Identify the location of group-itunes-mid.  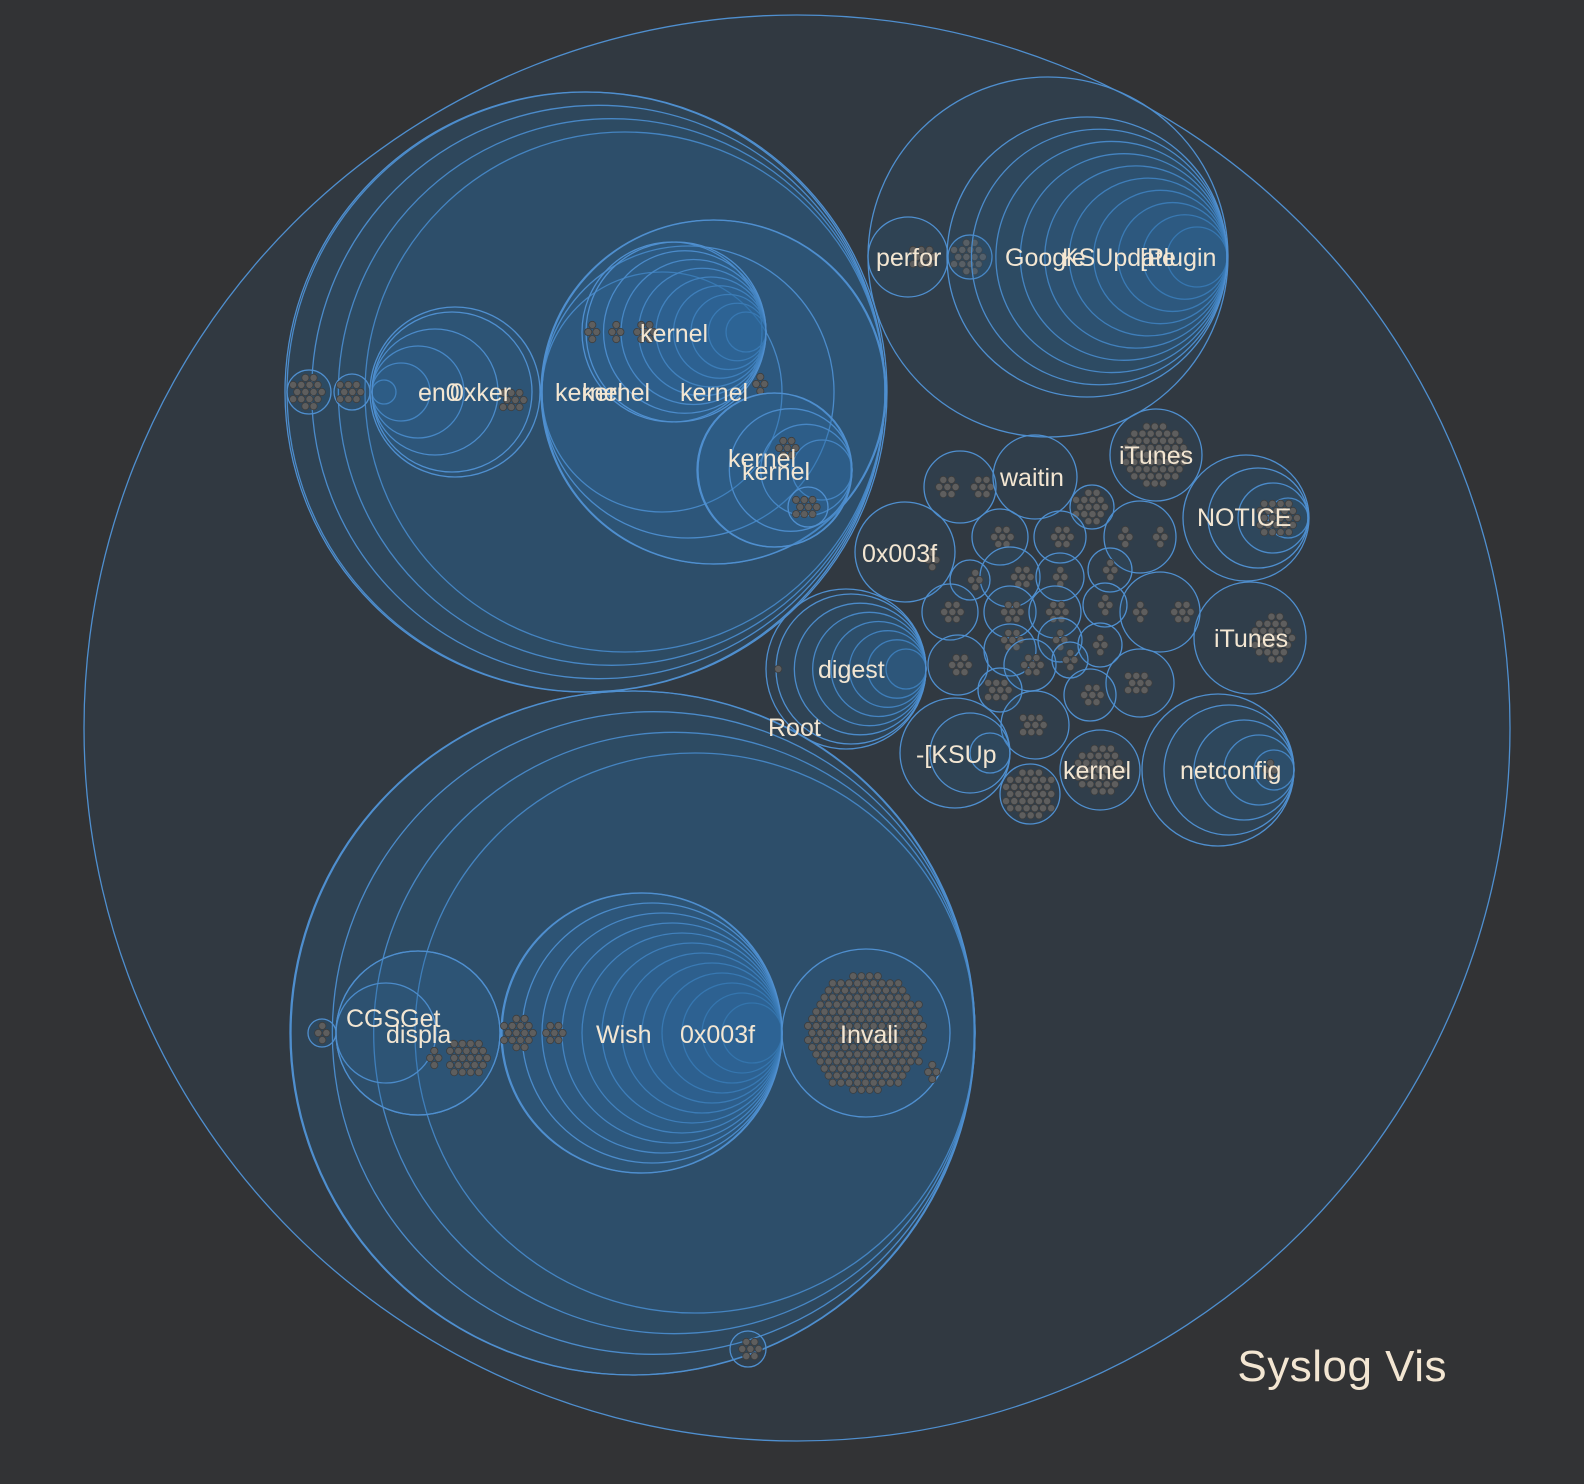
(1250, 638).